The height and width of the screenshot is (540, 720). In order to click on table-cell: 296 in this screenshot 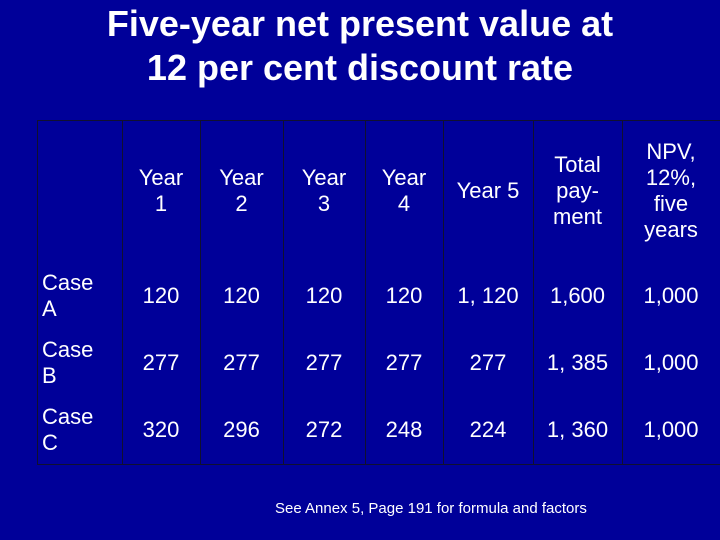, I will do `click(241, 429)`.